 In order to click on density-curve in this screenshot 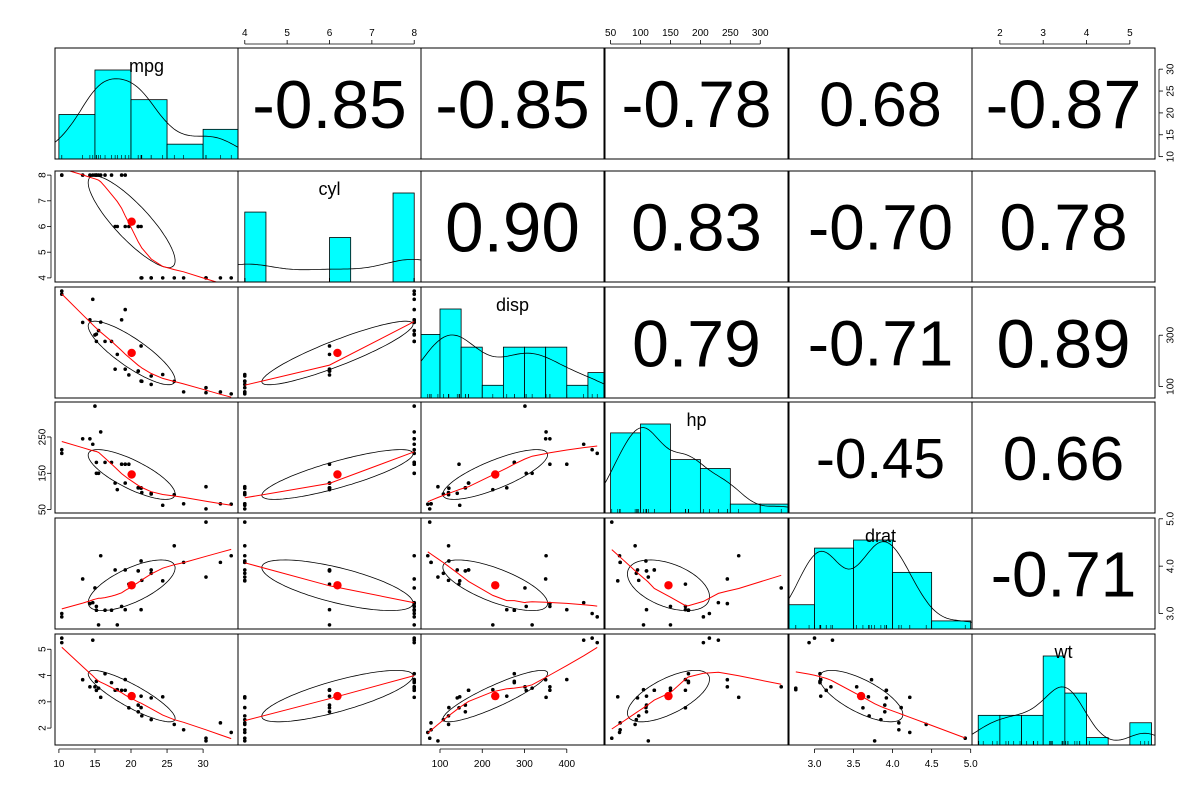, I will do `click(880, 582)`.